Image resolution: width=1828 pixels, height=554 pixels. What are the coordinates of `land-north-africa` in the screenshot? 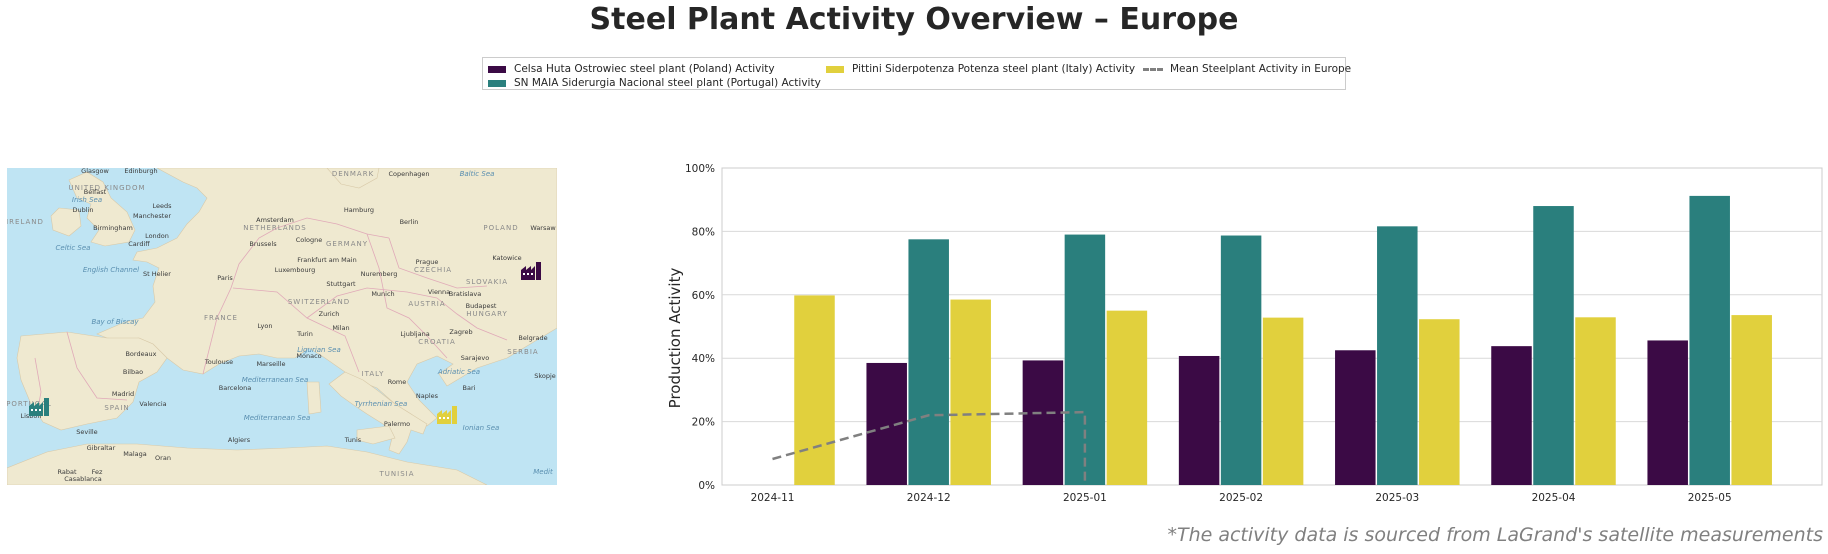 It's located at (247, 464).